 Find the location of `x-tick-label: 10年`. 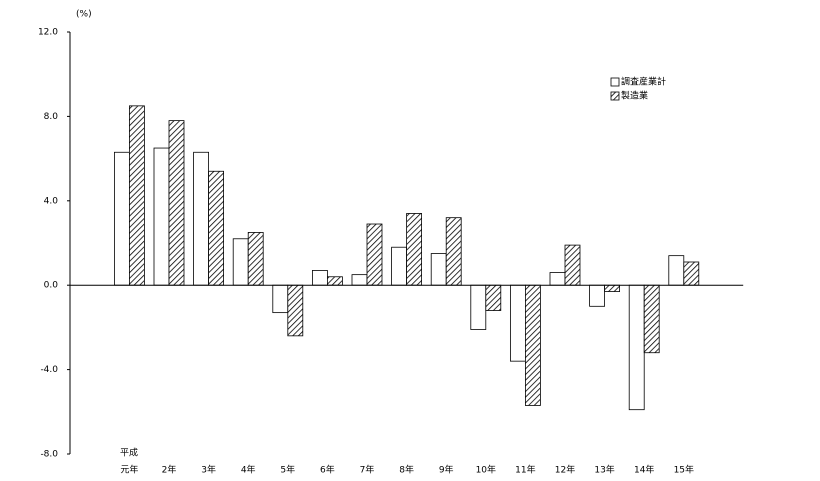

x-tick-label: 10年 is located at coordinates (486, 470).